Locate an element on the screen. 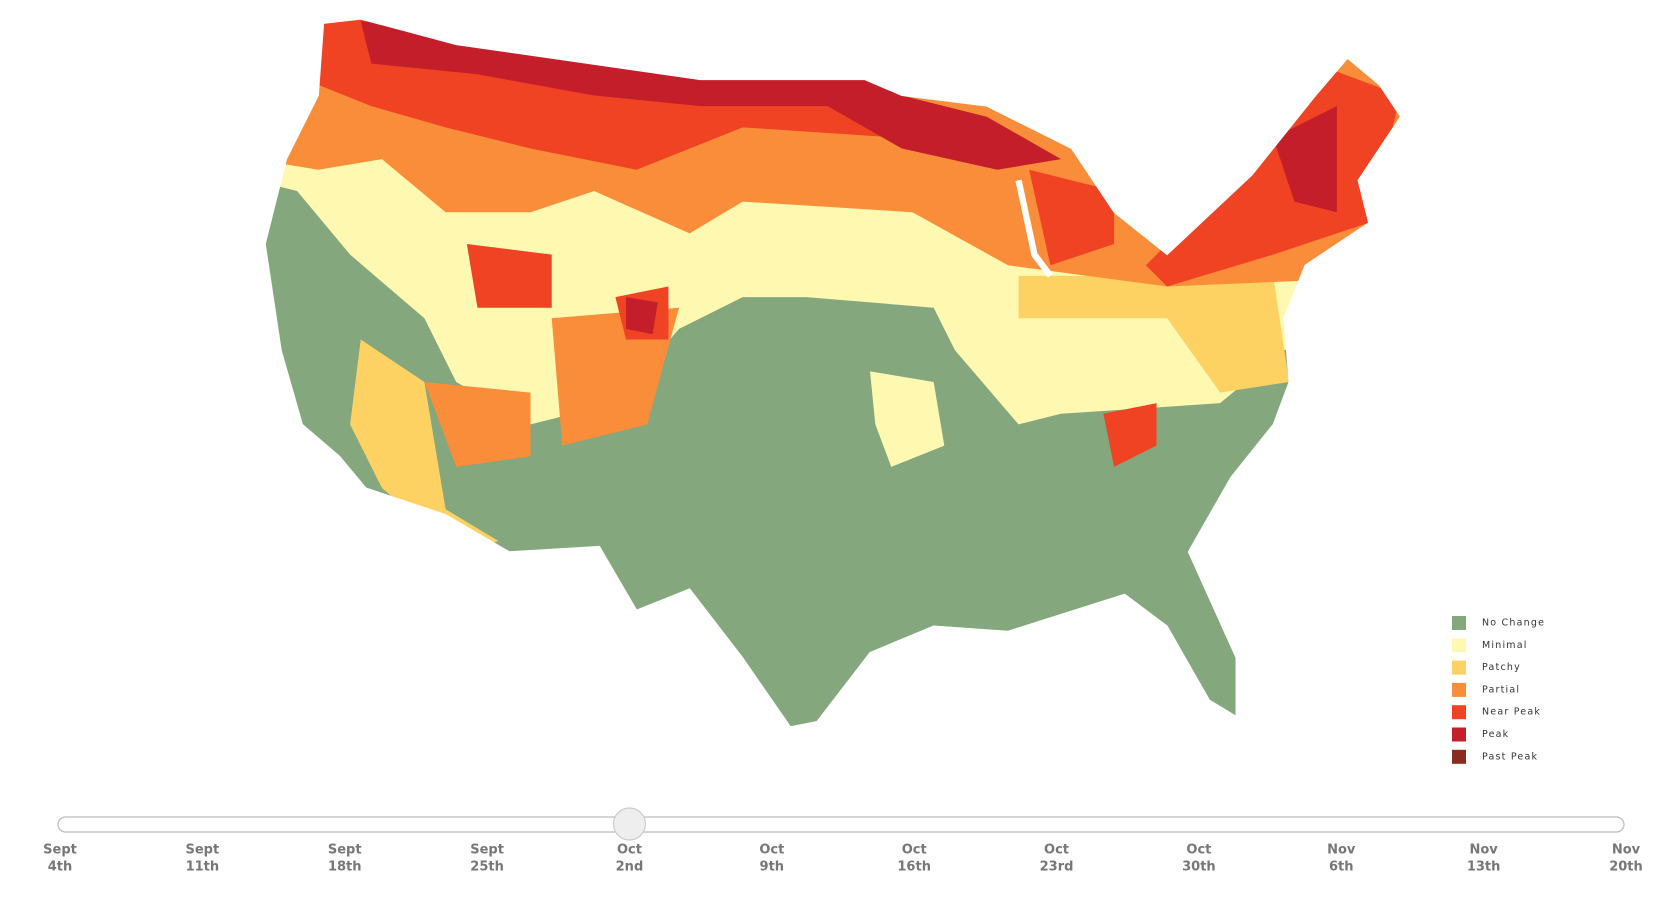 This screenshot has height=904, width=1664. date-day: 2nd is located at coordinates (630, 867).